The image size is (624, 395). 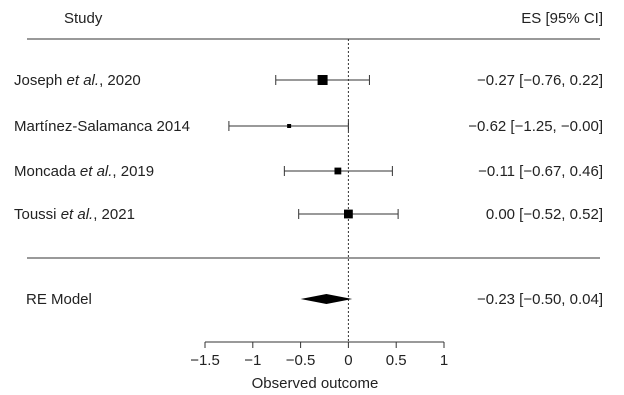 What do you see at coordinates (308, 214) in the screenshot?
I see `study-row: Toussi et al., 2021 0.00 [−0.52, 0.52]` at bounding box center [308, 214].